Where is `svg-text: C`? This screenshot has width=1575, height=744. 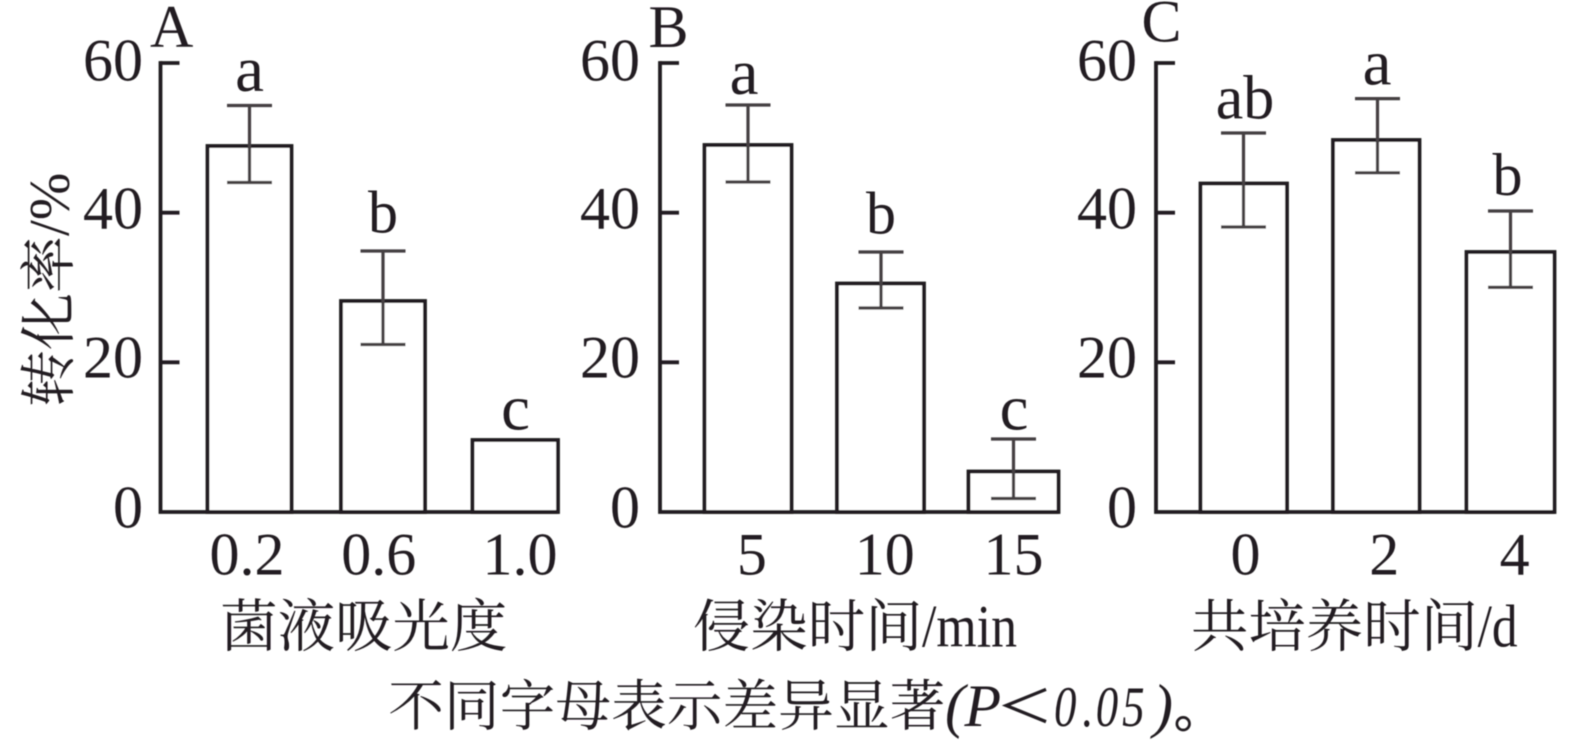 svg-text: C is located at coordinates (1162, 27).